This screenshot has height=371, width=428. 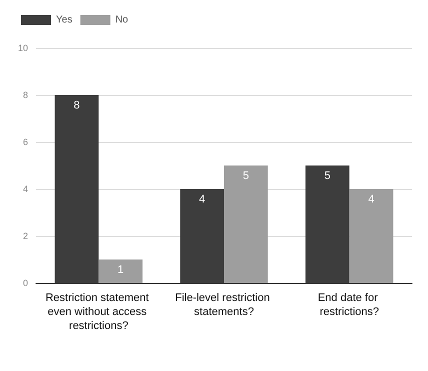 I want to click on legend-label: Yes, so click(x=64, y=20).